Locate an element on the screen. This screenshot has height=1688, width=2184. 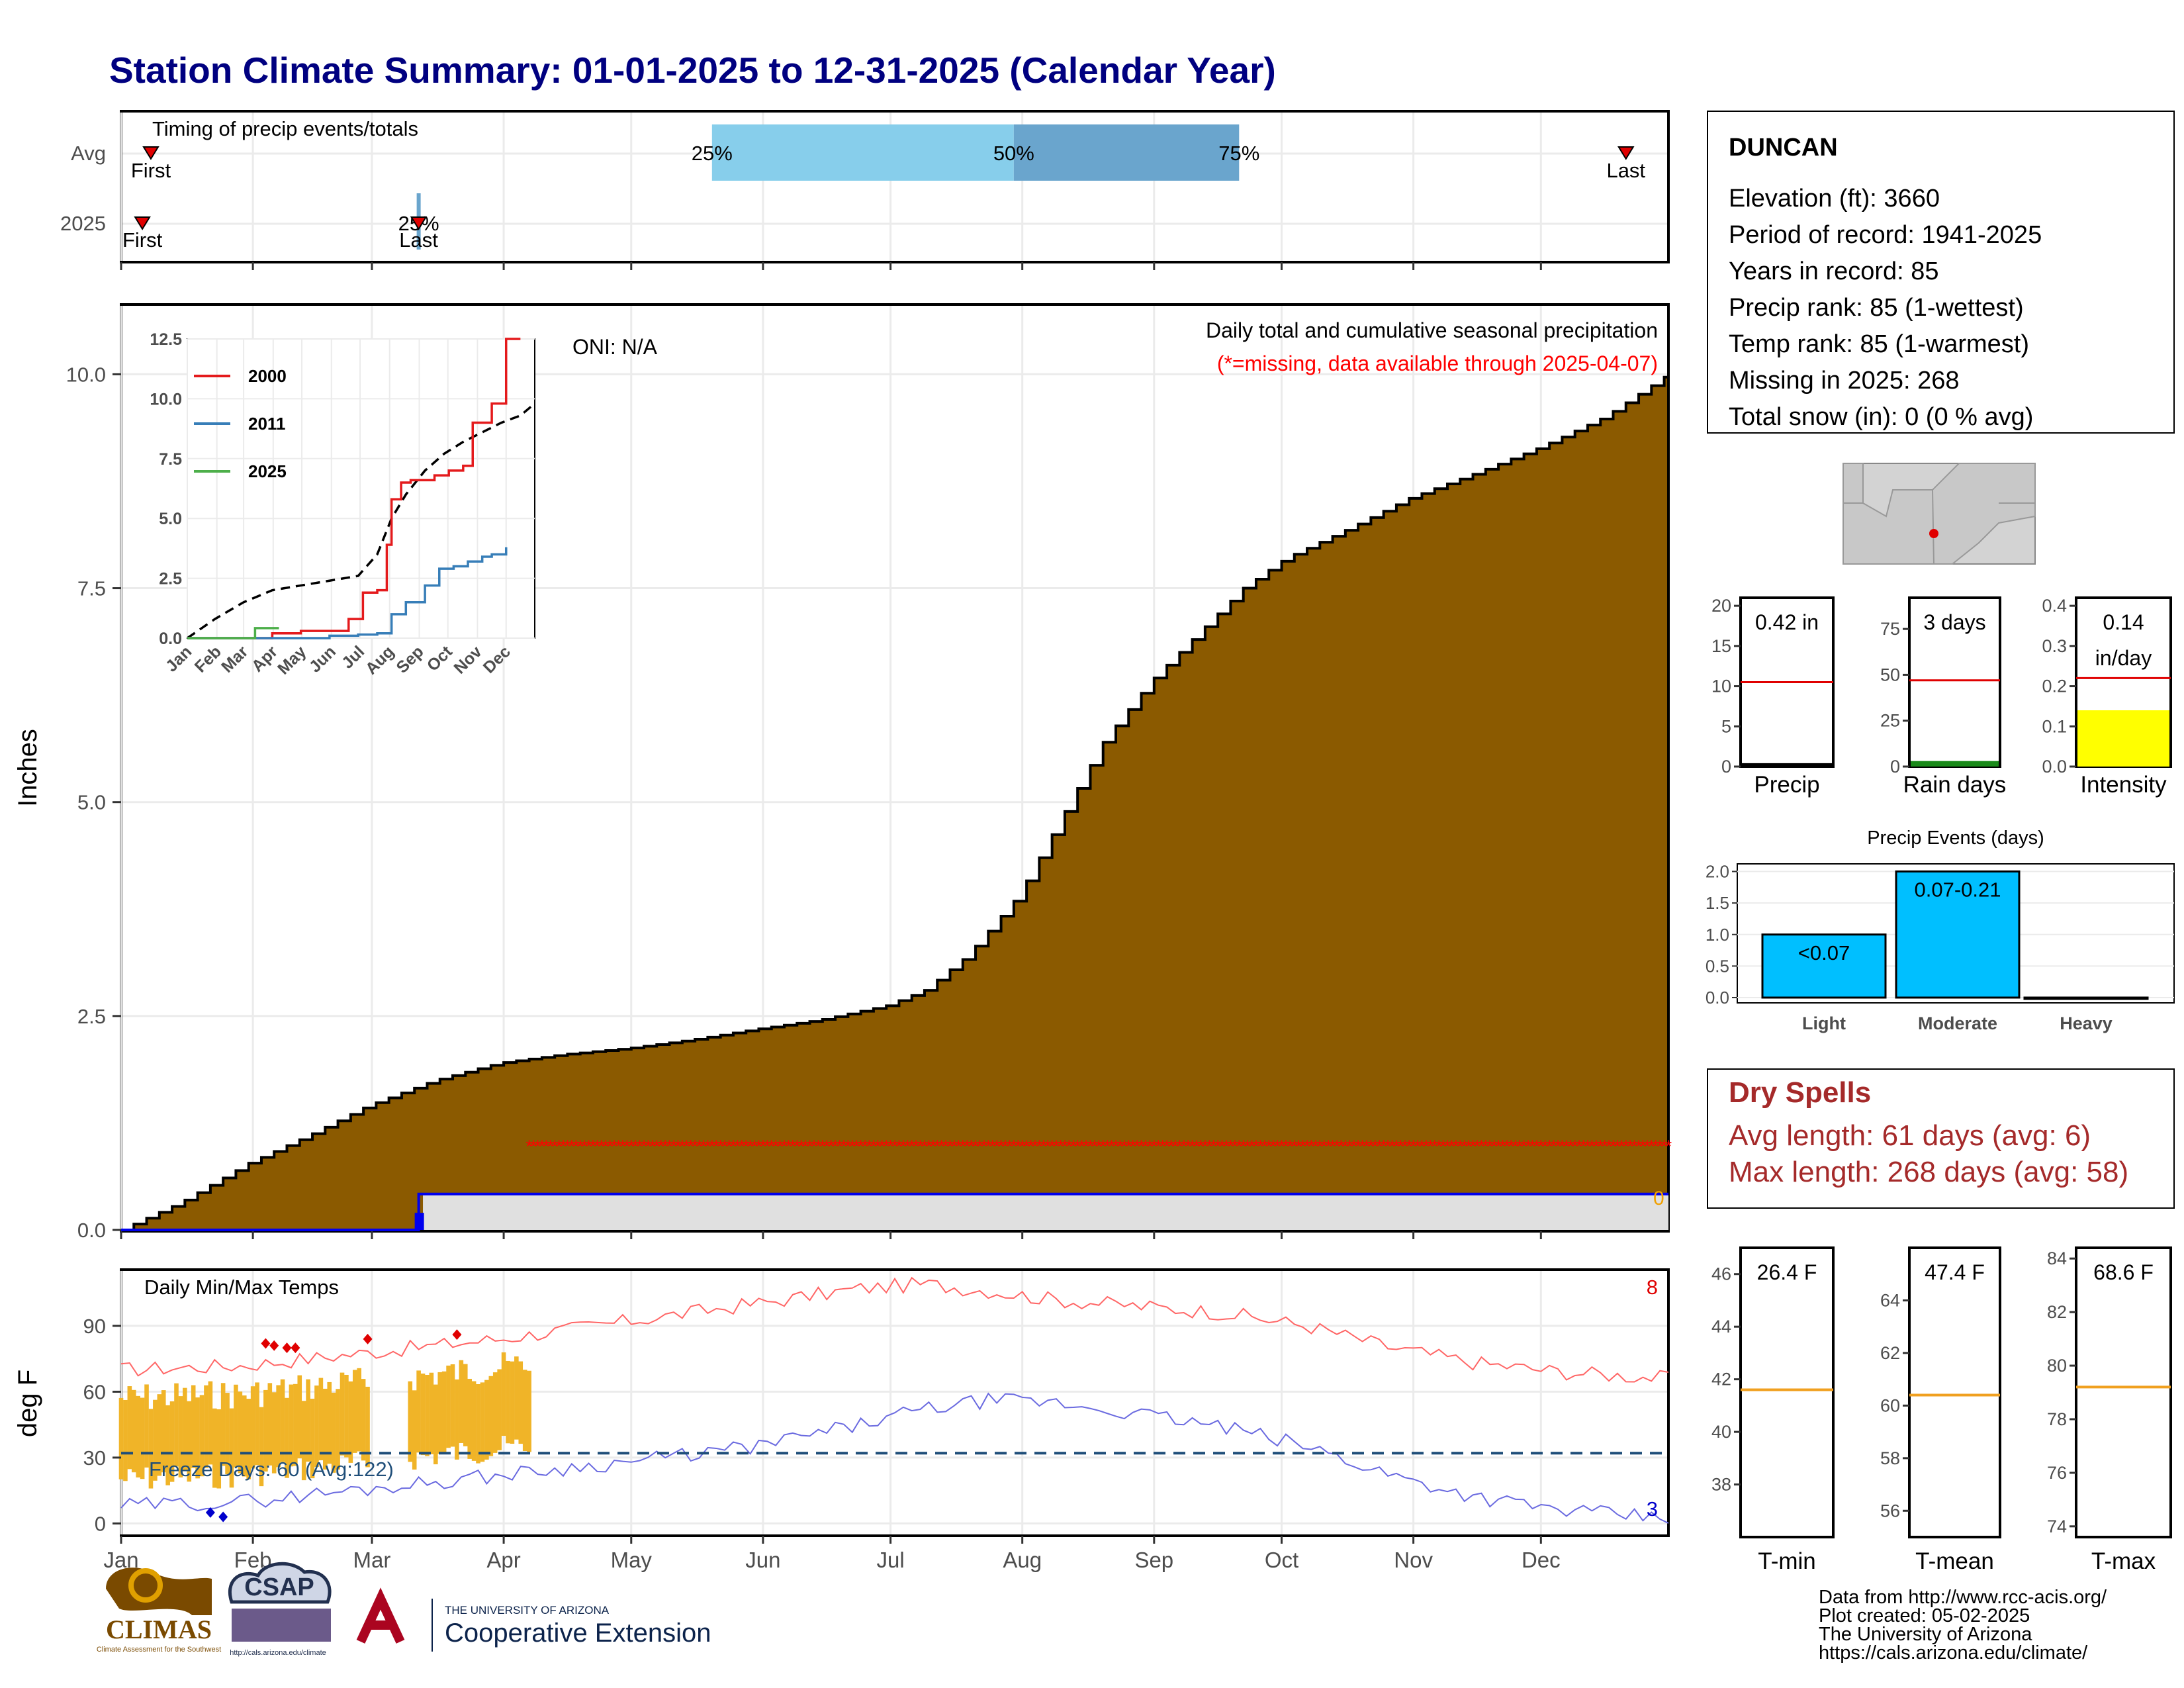
footer-line-created: Plot created: 05-02-2025 is located at coordinates (1925, 1615).